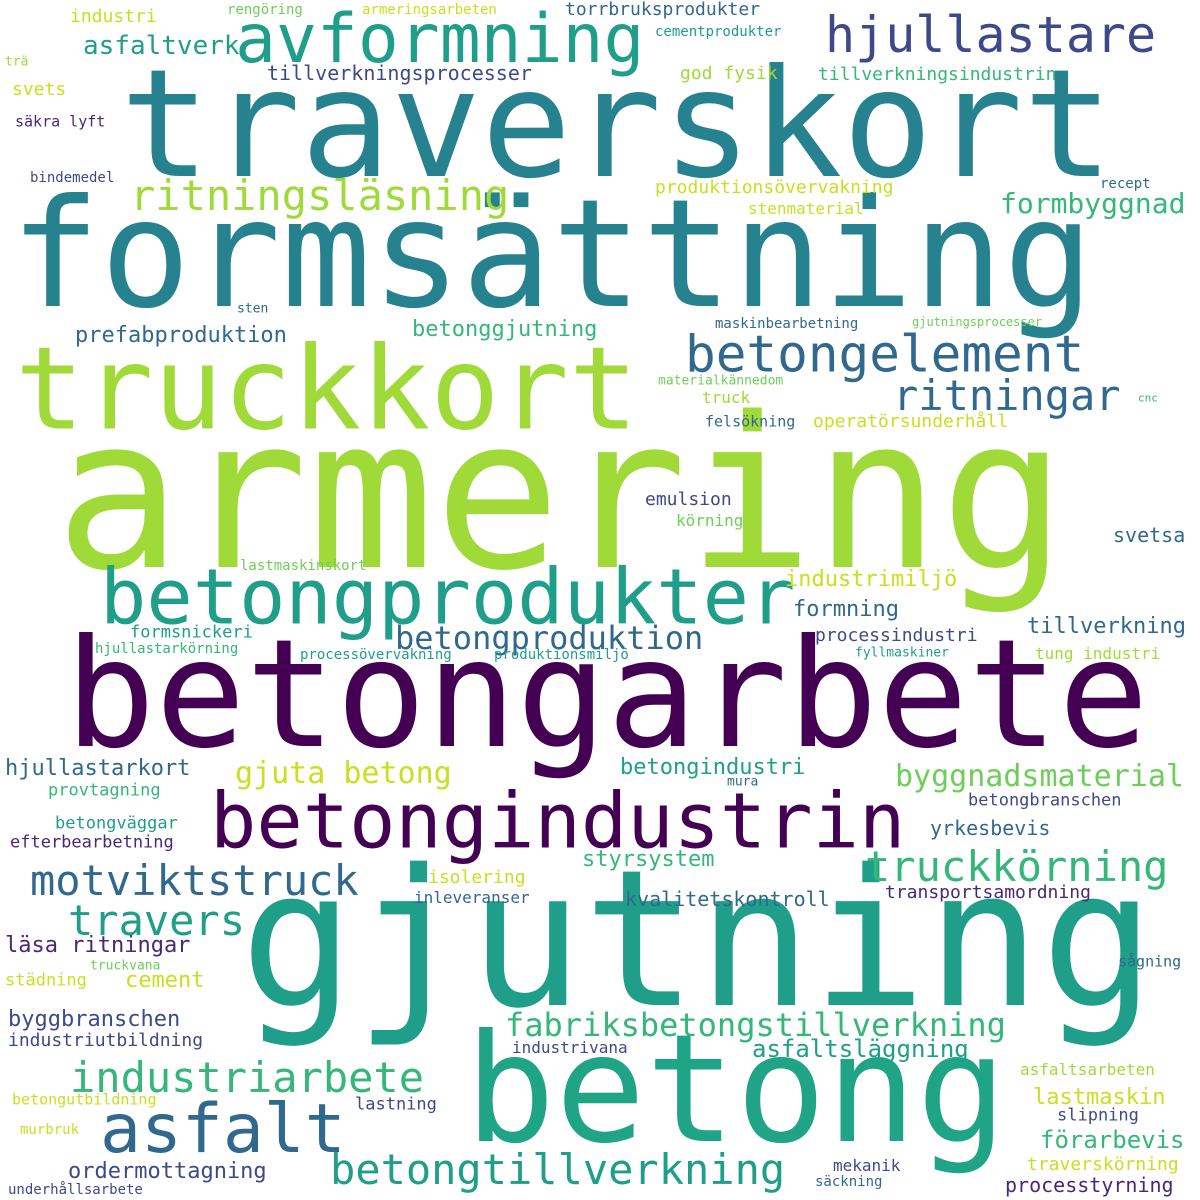  Describe the element at coordinates (167, 1171) in the screenshot. I see `word-ordermottagning: ordermottagning` at that location.